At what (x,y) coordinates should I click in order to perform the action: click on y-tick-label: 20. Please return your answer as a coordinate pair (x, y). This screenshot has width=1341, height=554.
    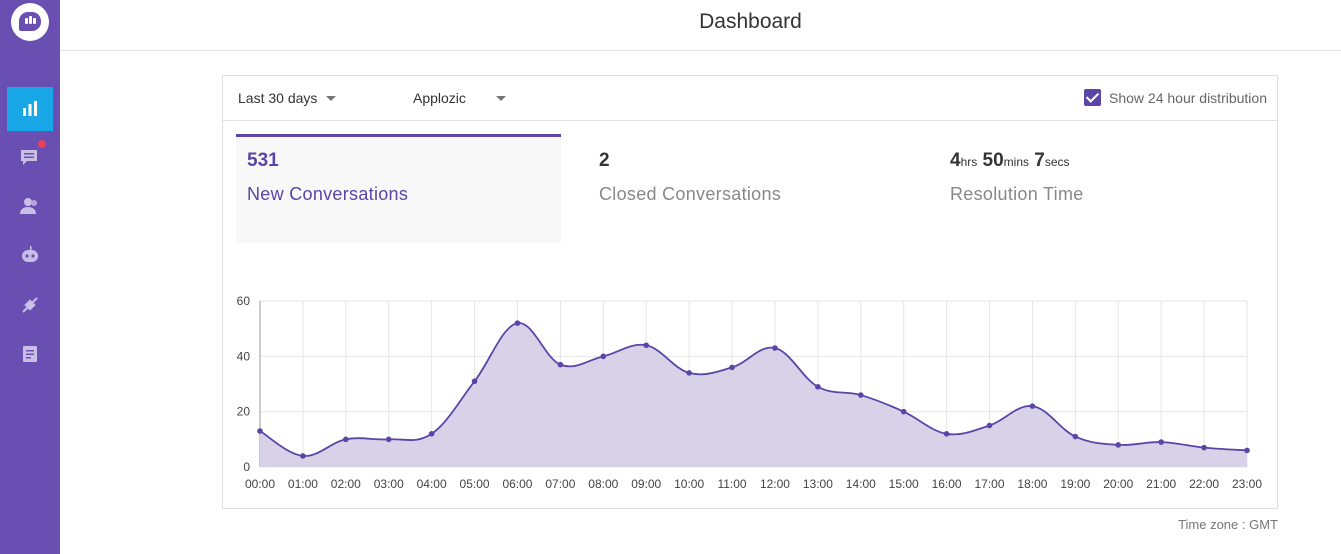
    Looking at the image, I should click on (244, 412).